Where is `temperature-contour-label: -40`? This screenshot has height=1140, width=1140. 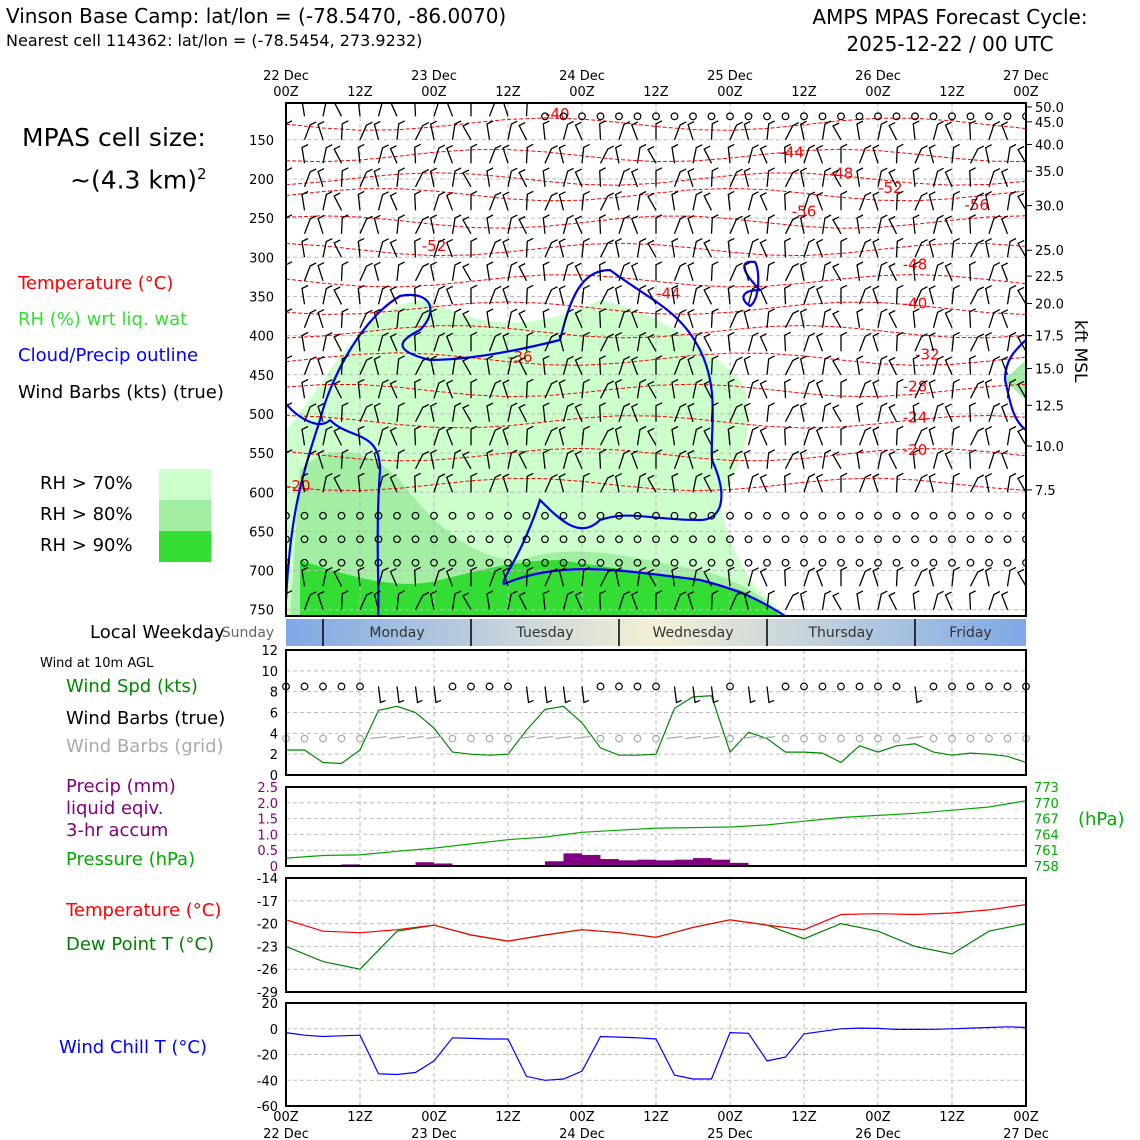 temperature-contour-label: -40 is located at coordinates (557, 114).